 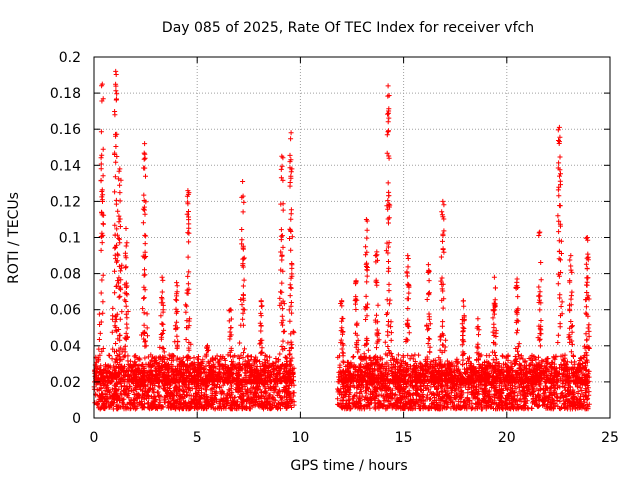 What do you see at coordinates (65, 166) in the screenshot?
I see `y-tick-label: 0.14` at bounding box center [65, 166].